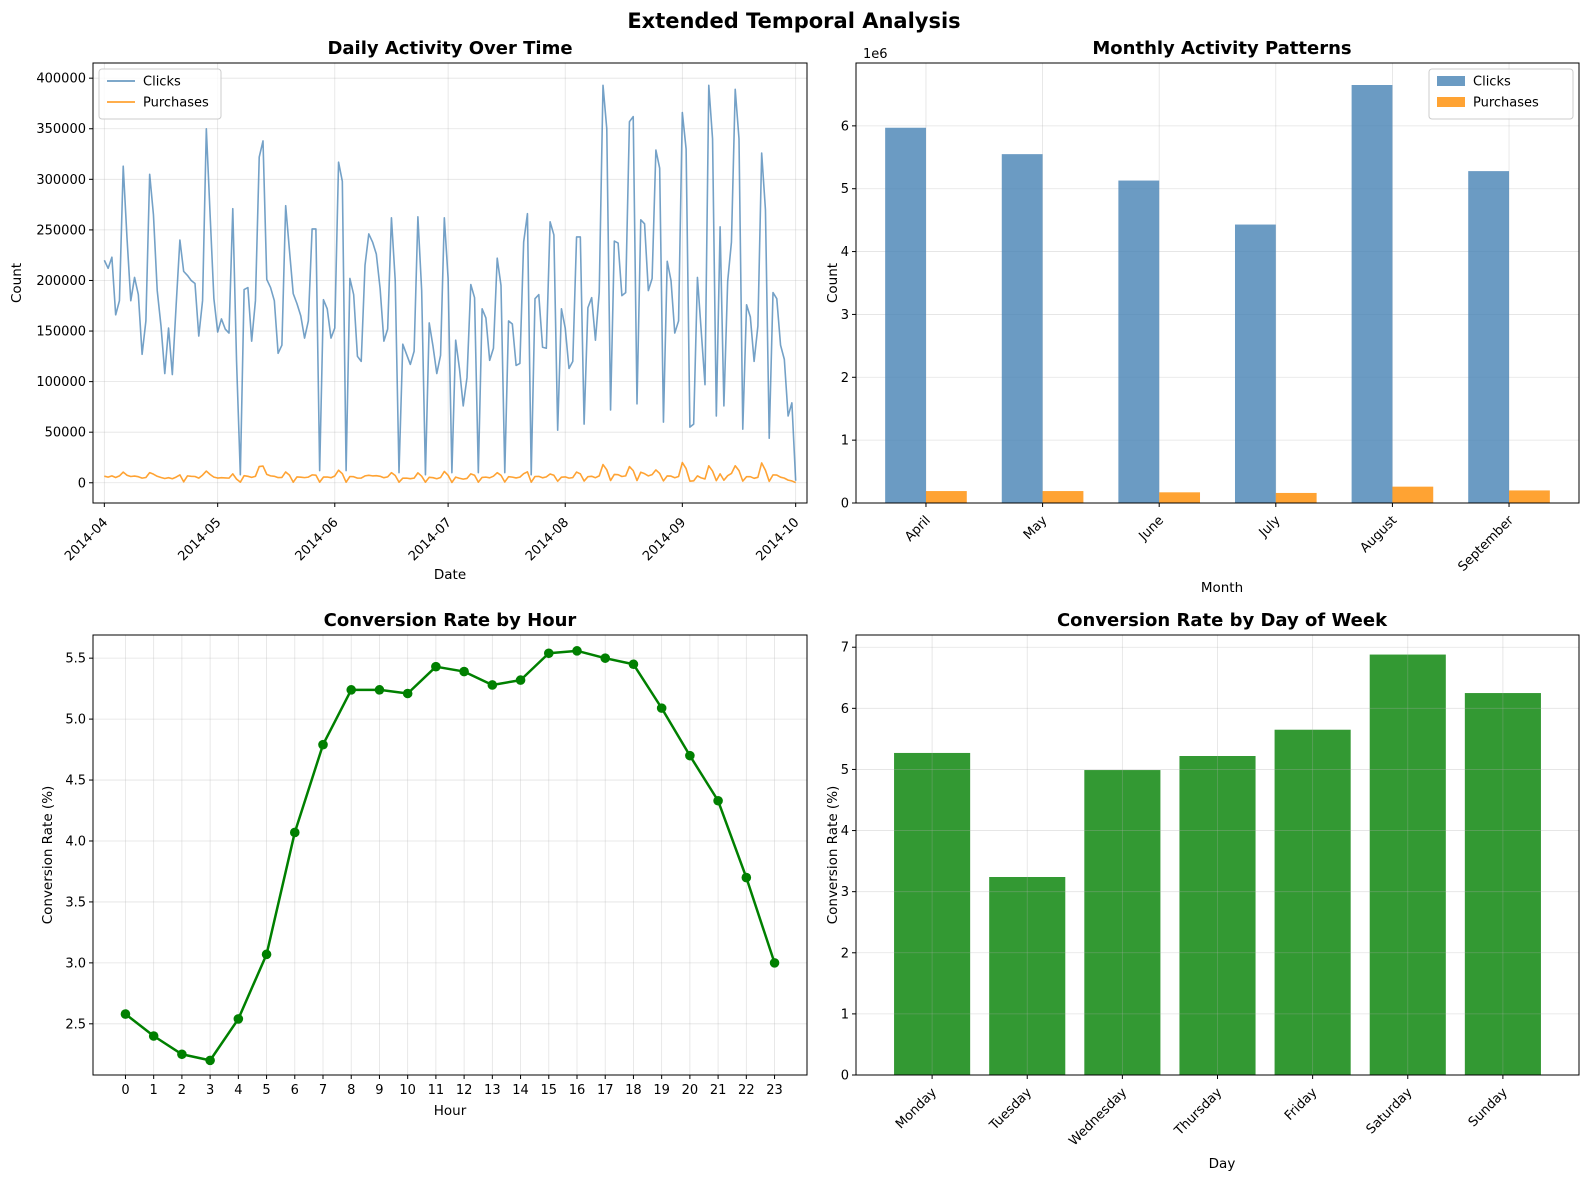 This screenshot has height=1181, width=1589. Describe the element at coordinates (317, 539) in the screenshot. I see `daily-x-tick-label: 2014-06` at that location.